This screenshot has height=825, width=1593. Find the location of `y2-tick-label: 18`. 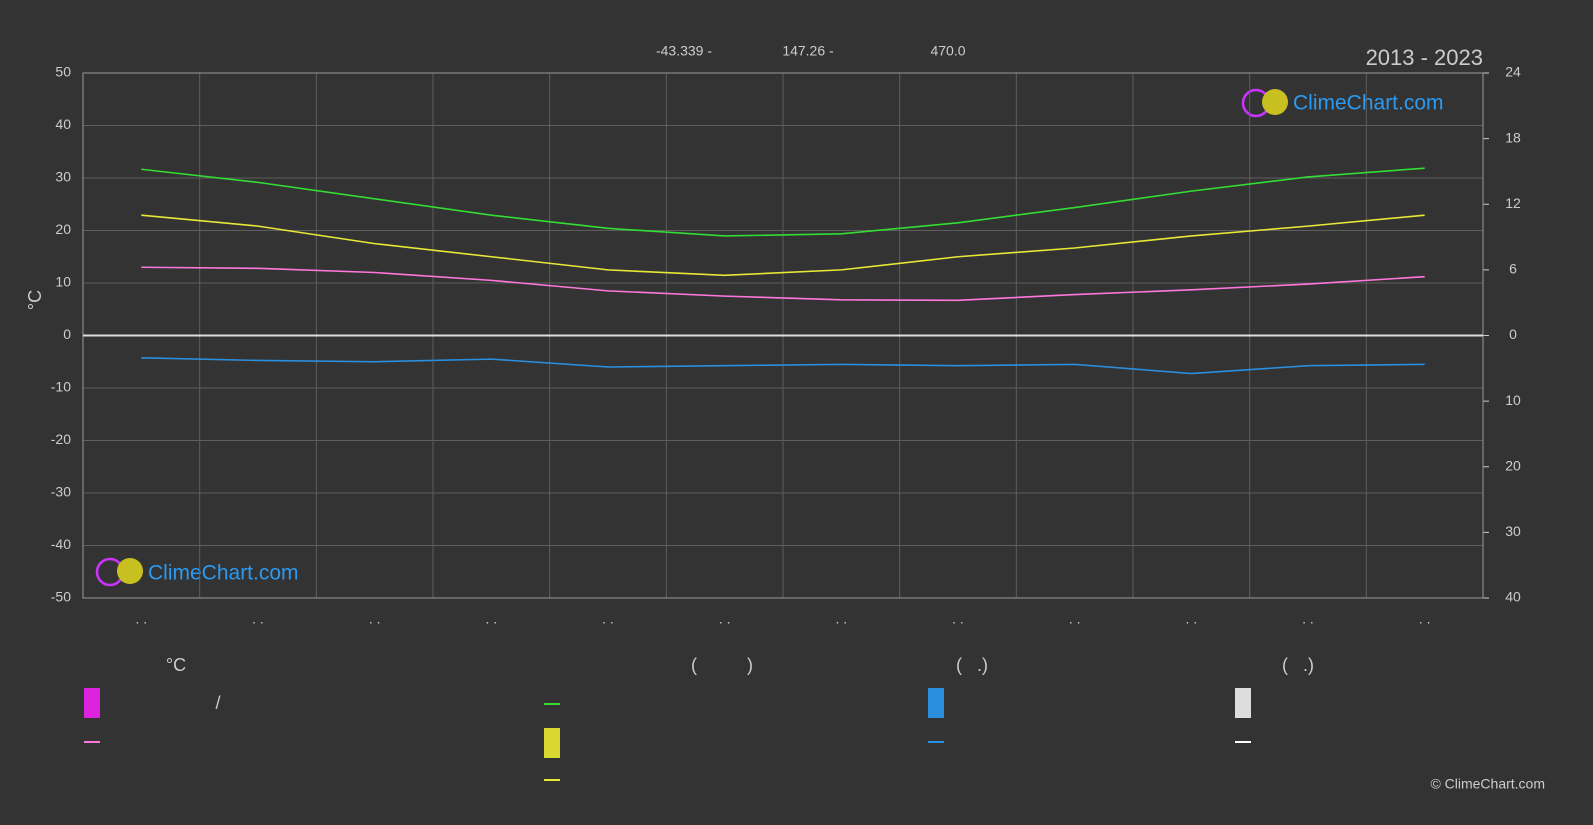

y2-tick-label: 18 is located at coordinates (1513, 137).